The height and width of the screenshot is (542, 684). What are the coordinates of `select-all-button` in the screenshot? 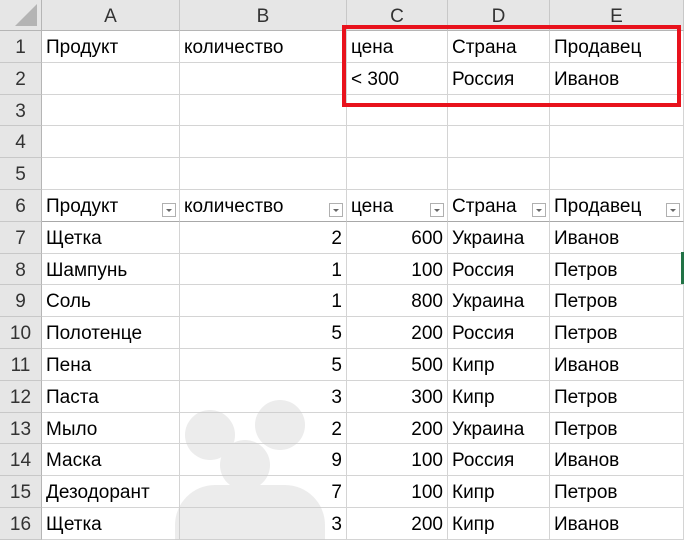 It's located at (21, 15).